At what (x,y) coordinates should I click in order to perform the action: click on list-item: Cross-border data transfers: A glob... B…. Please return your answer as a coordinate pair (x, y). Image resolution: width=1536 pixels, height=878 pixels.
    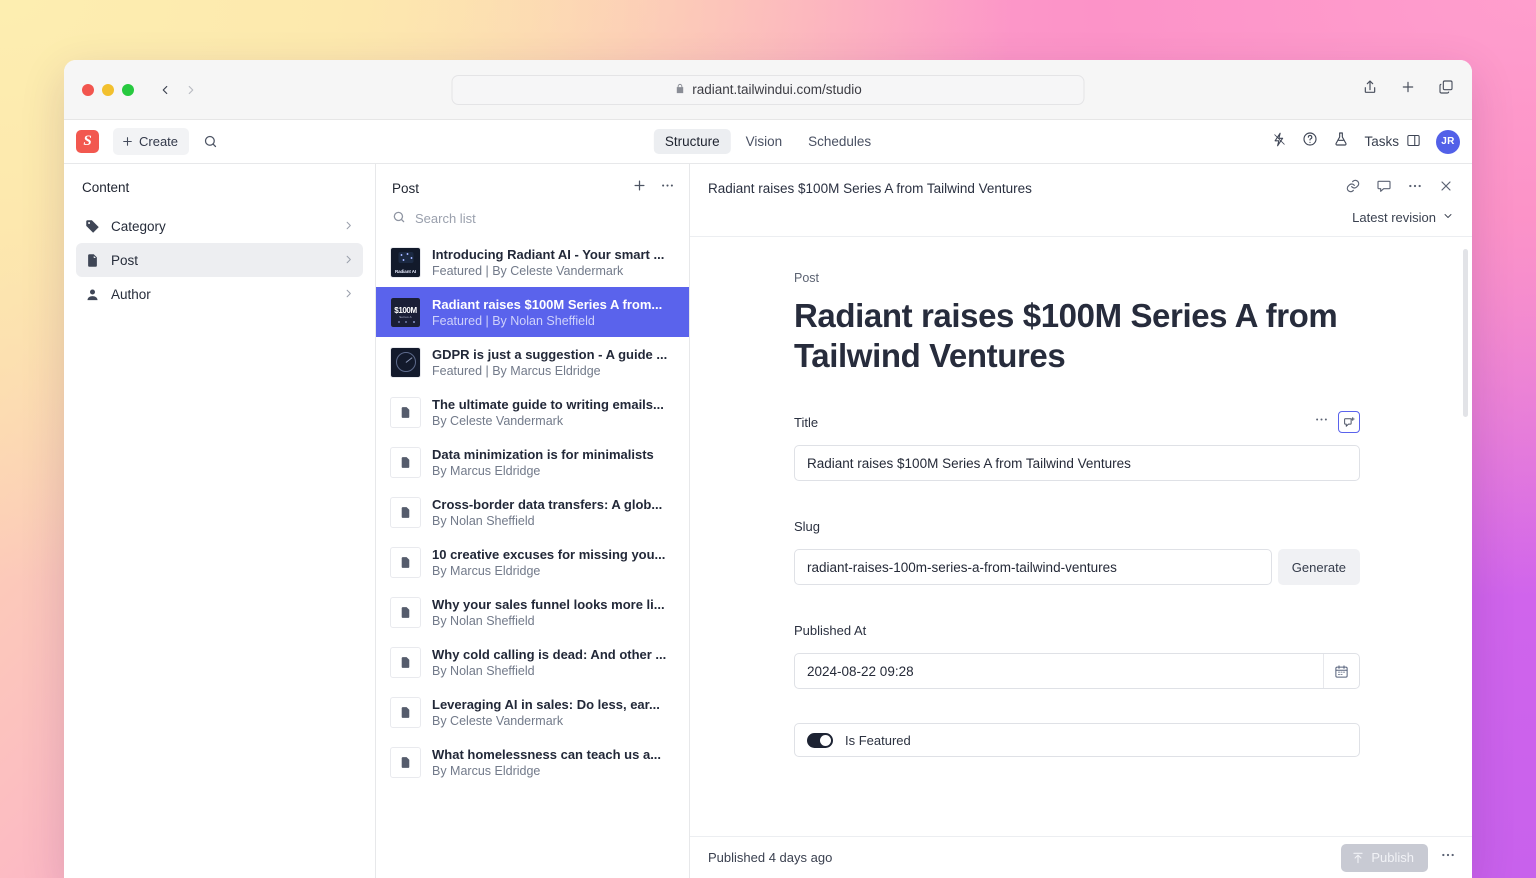
    Looking at the image, I should click on (532, 512).